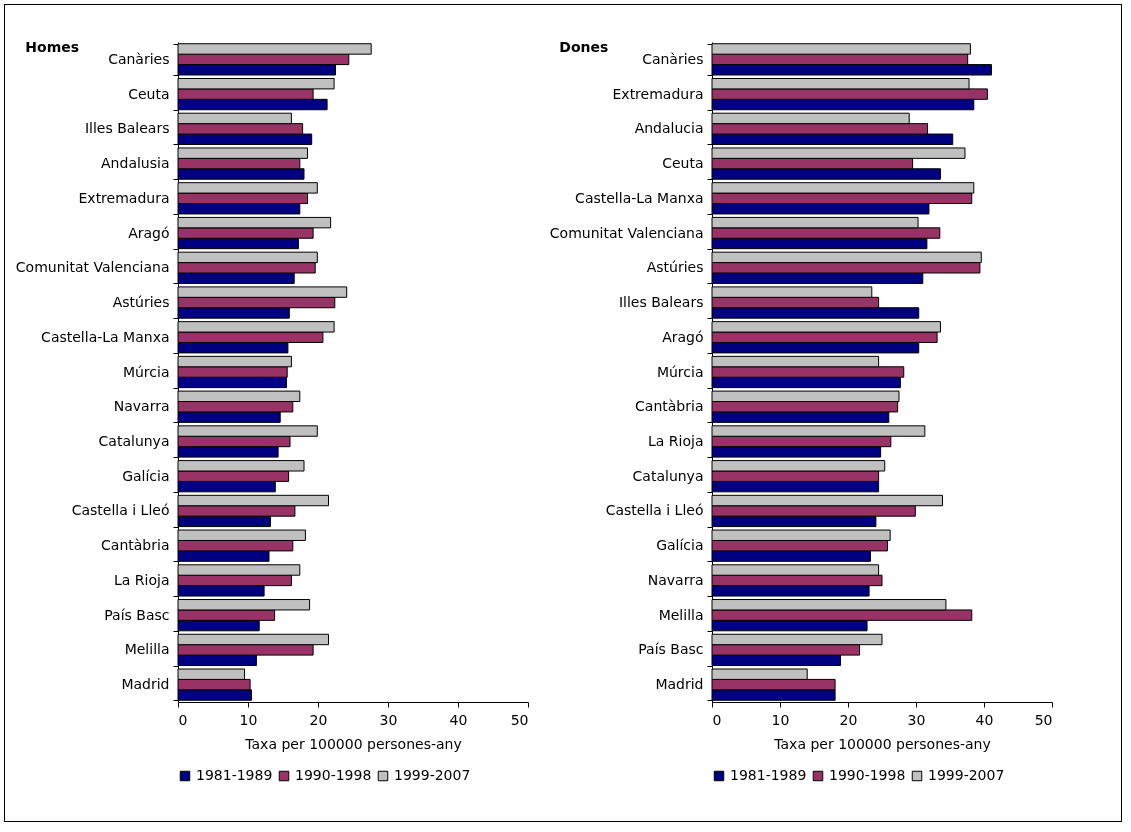 The image size is (1131, 832). Describe the element at coordinates (584, 47) in the screenshot. I see `text: Dones` at that location.